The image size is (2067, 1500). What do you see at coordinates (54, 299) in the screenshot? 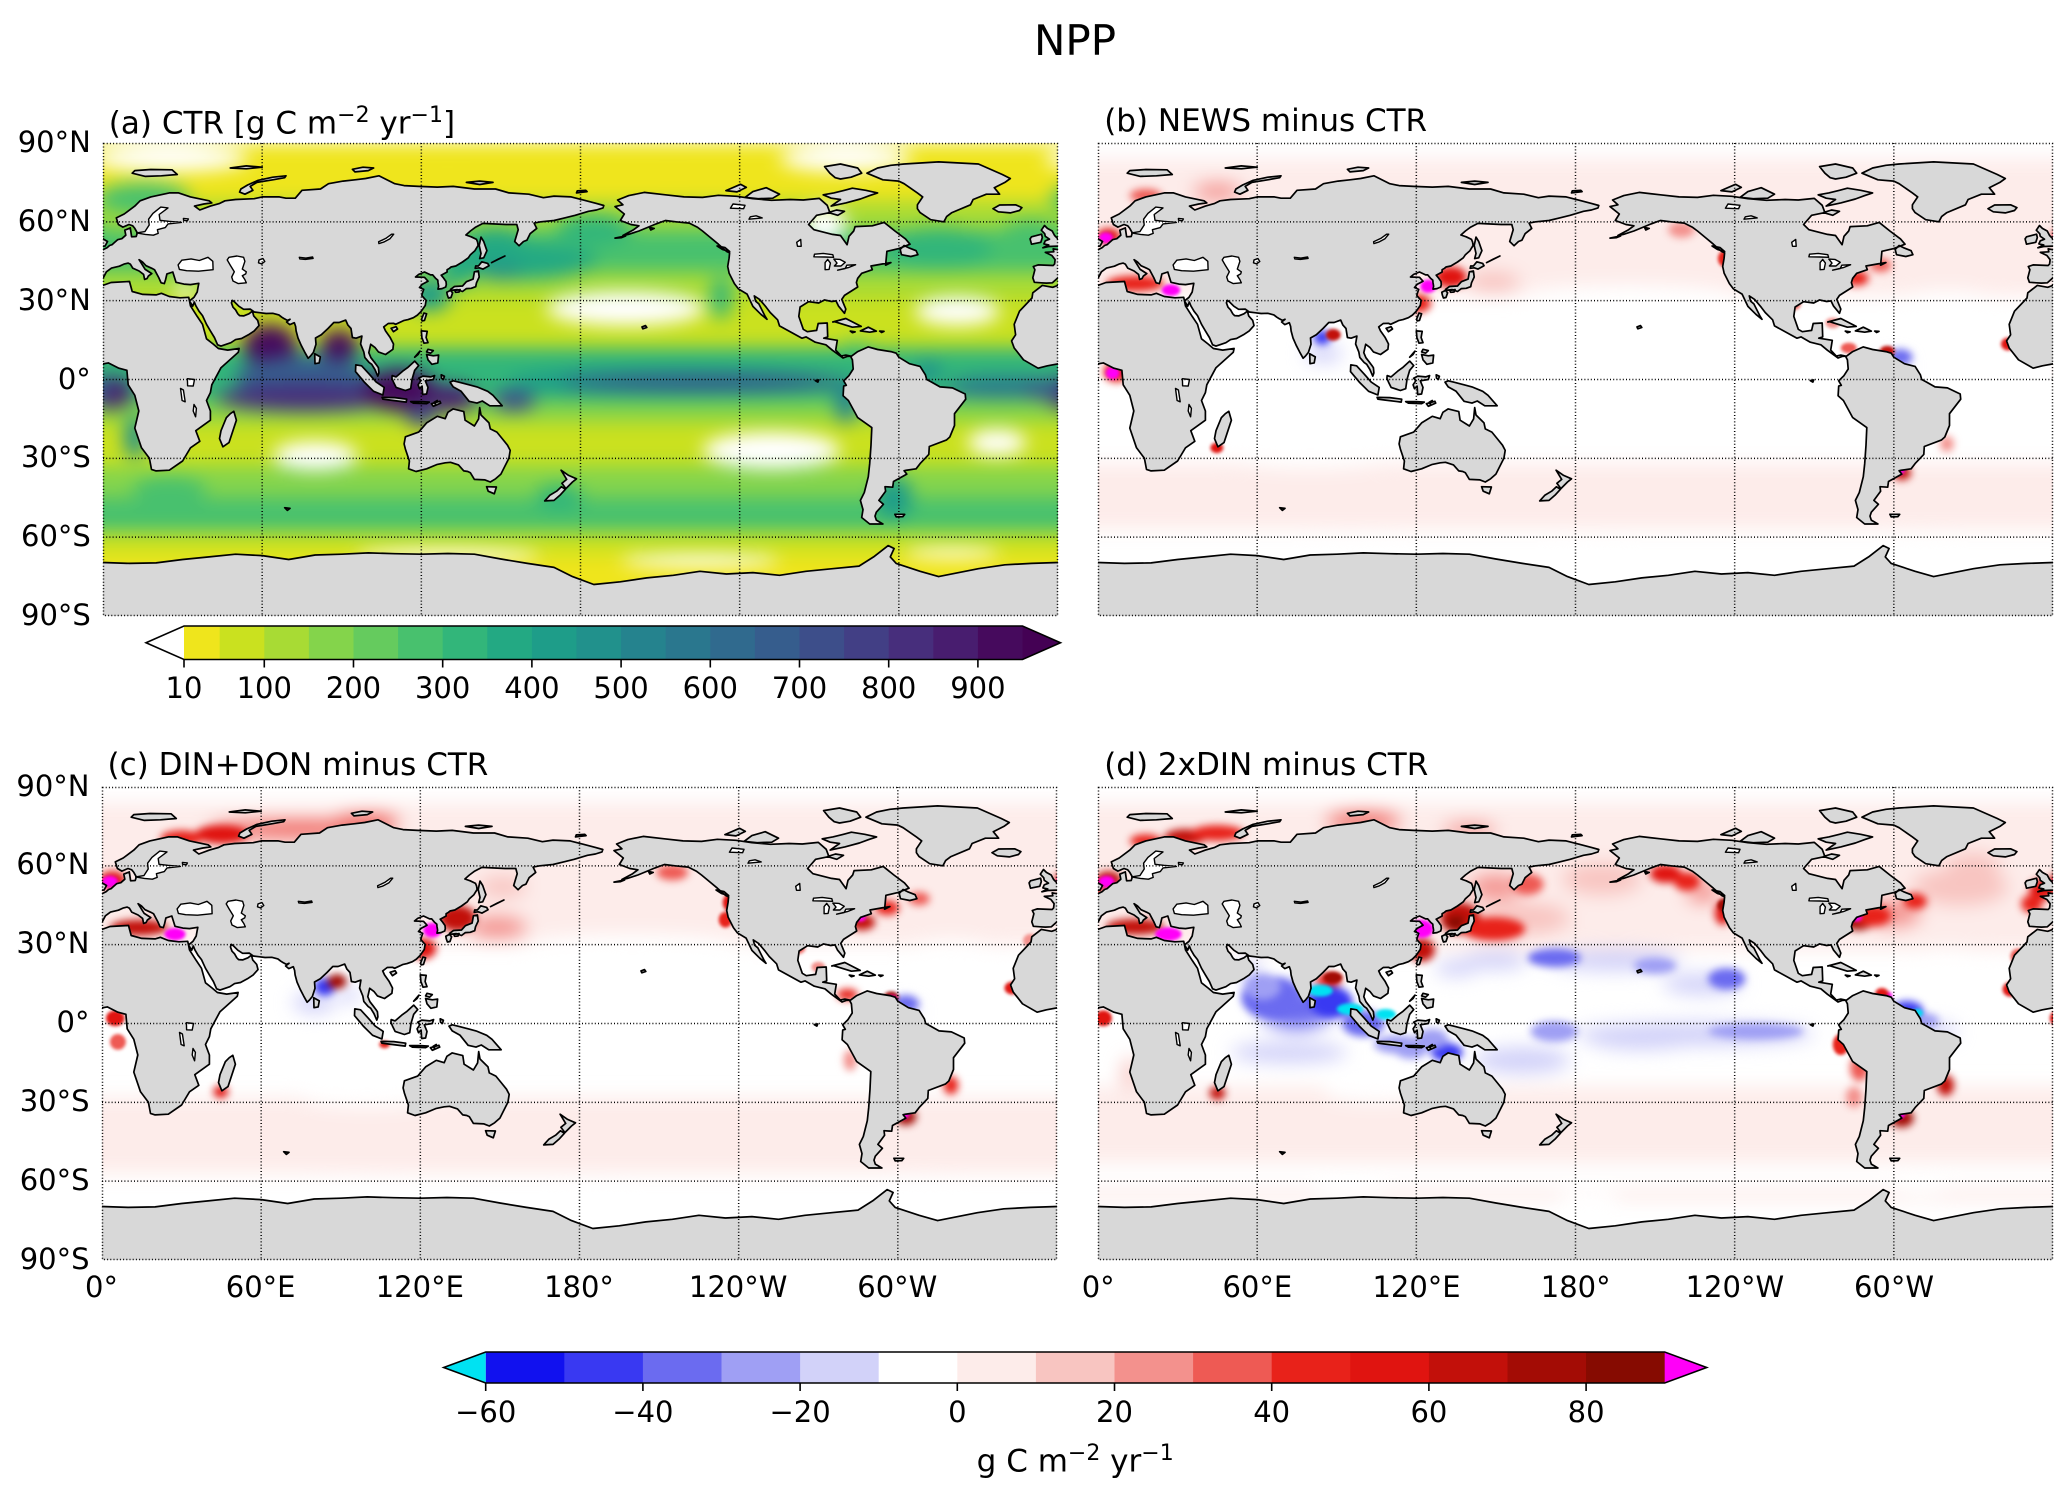
I see `lat-tick-label: 30°N` at bounding box center [54, 299].